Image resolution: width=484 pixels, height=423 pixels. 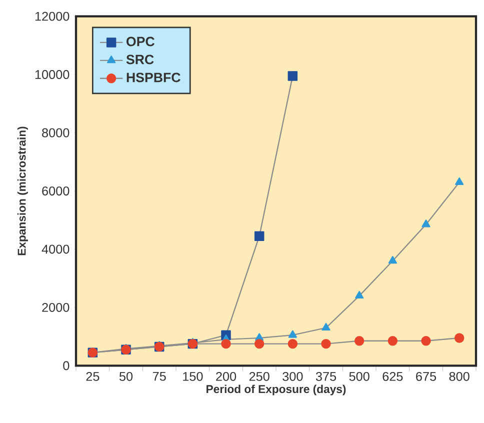 I want to click on y-tick-label: 4000, so click(x=56, y=249).